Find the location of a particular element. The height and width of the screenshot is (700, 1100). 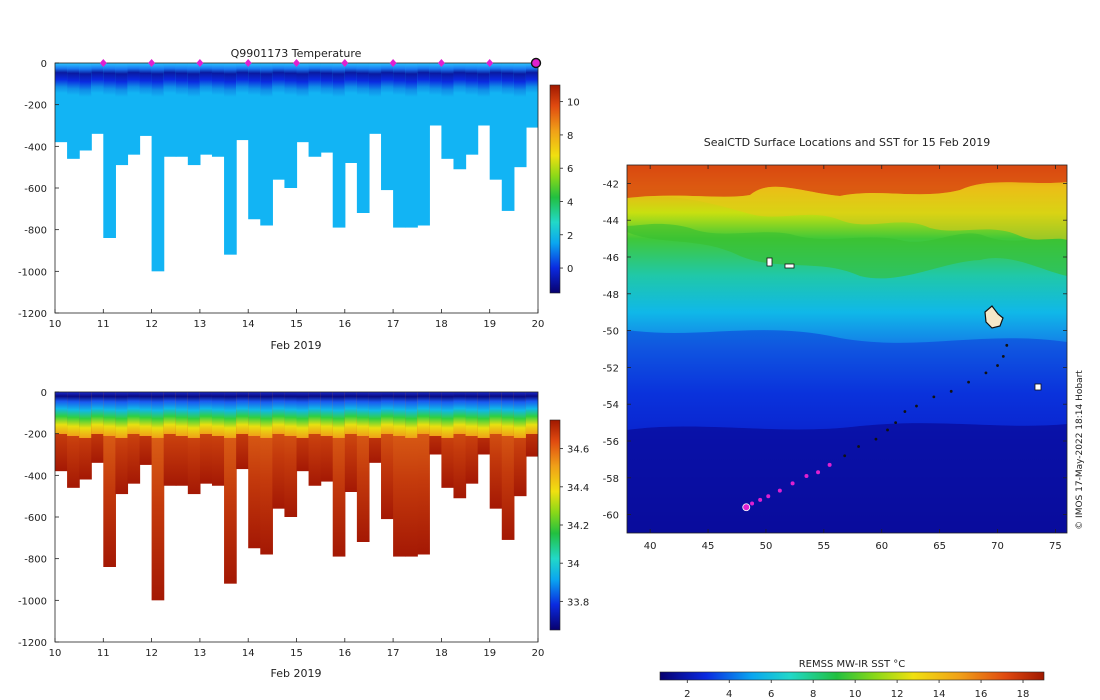

land-crozet is located at coordinates (780, 263).